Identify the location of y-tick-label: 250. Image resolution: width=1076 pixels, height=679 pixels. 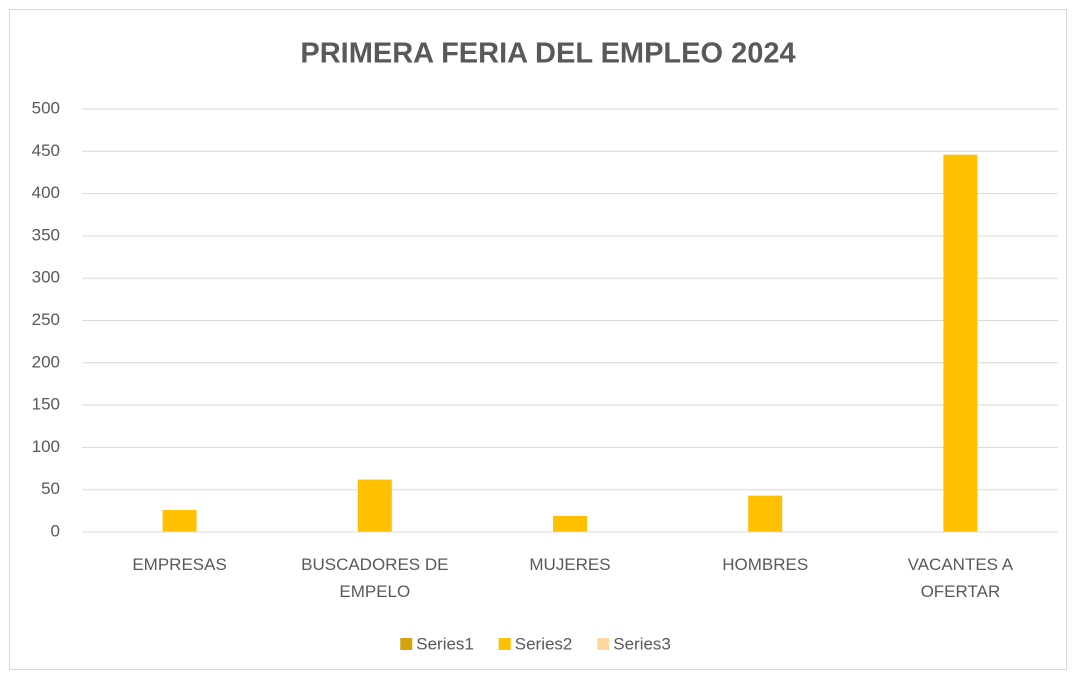
(46, 319).